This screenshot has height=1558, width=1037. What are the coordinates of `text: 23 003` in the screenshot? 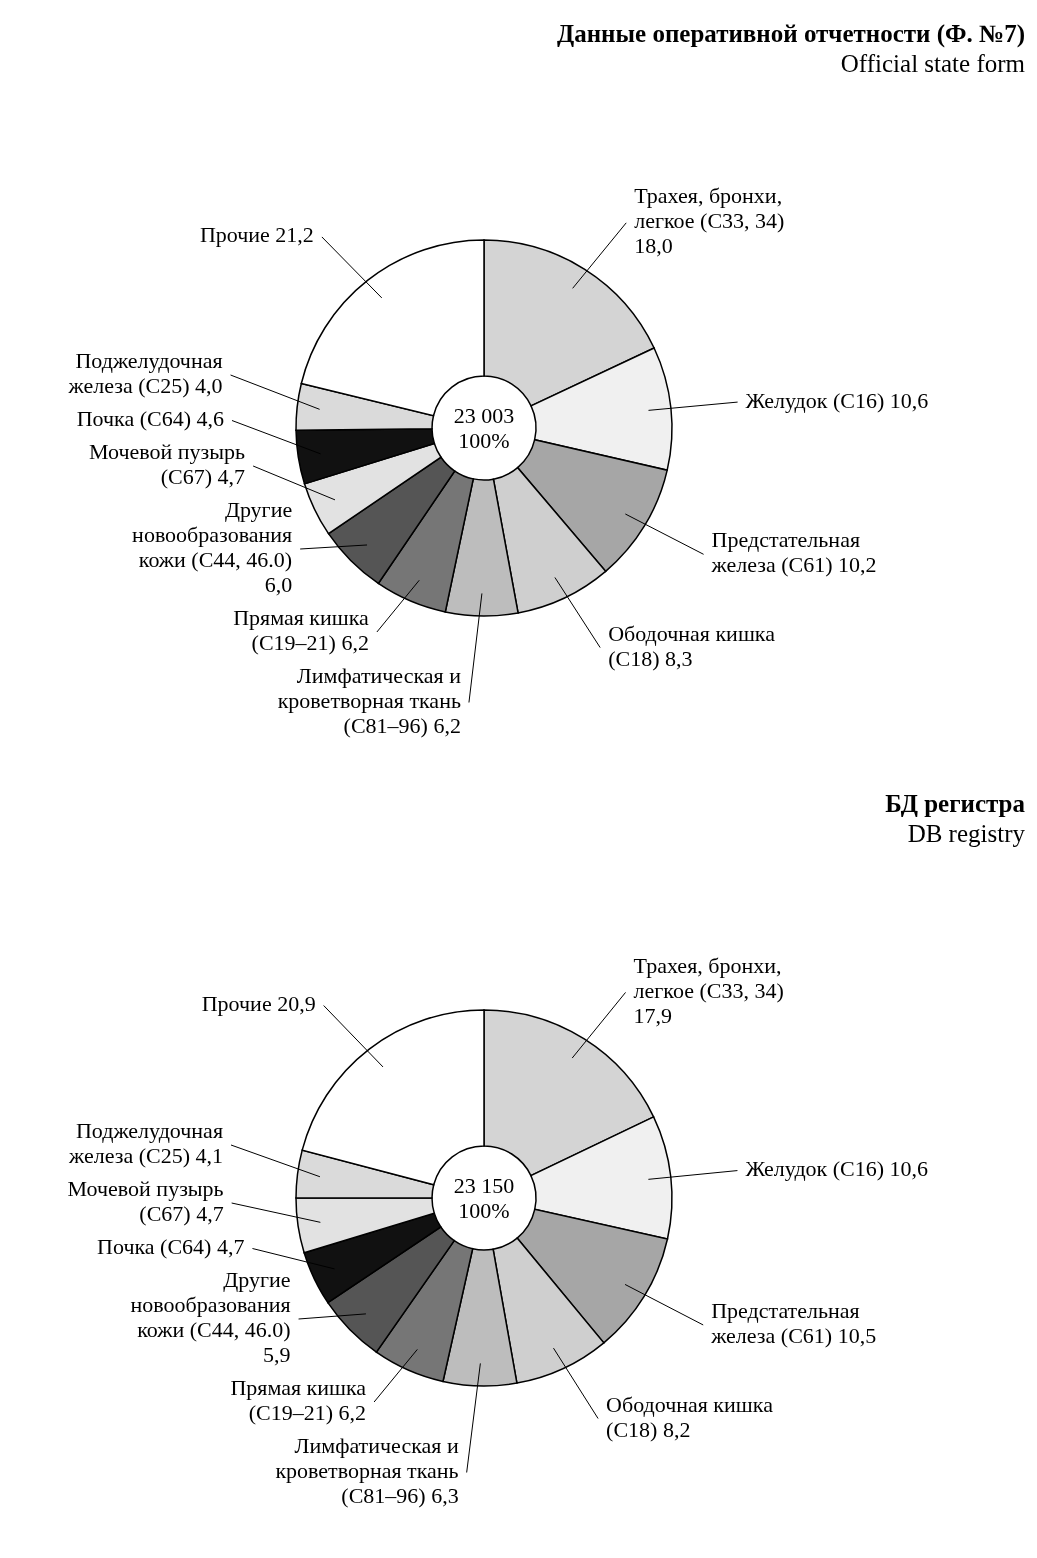 It's located at (484, 415).